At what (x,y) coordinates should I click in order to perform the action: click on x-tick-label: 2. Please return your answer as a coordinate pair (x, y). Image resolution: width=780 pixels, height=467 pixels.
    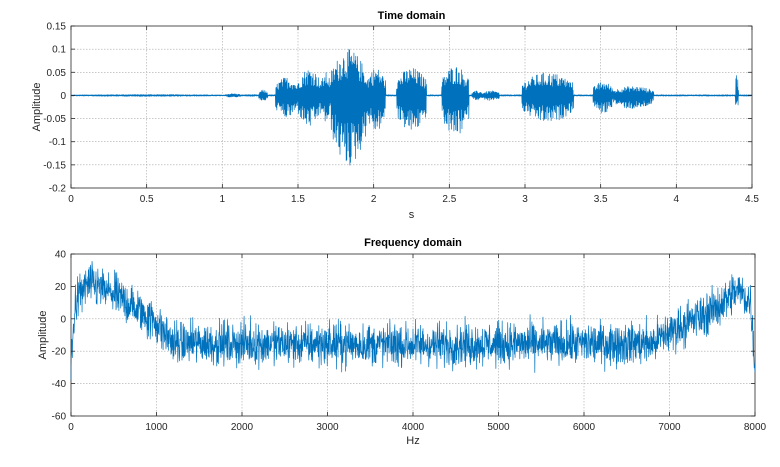
    Looking at the image, I should click on (374, 199).